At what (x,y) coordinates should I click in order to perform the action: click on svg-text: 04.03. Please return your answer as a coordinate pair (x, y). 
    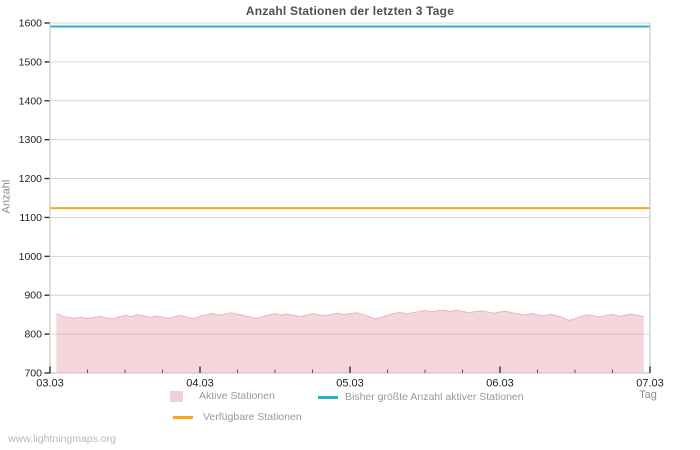
    Looking at the image, I should click on (200, 384).